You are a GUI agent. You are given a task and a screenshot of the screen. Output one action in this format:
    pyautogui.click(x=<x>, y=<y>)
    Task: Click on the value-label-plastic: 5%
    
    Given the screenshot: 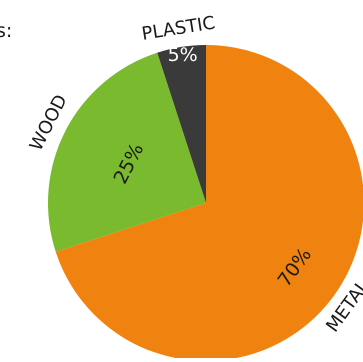 What is the action you would take?
    pyautogui.click(x=183, y=55)
    